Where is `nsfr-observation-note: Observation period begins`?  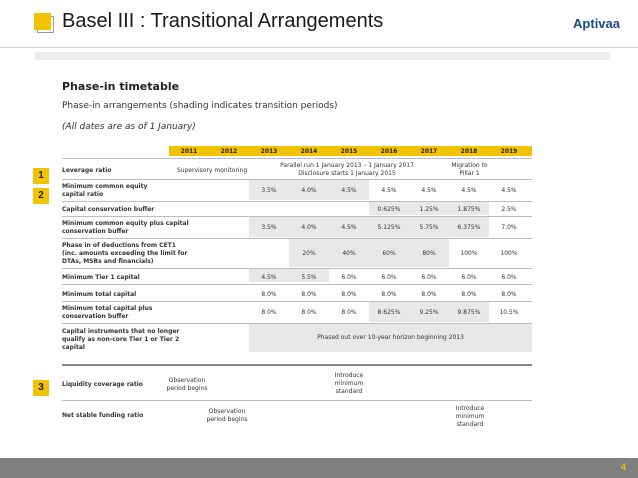
nsfr-observation-note: Observation period begins is located at coordinates (227, 415).